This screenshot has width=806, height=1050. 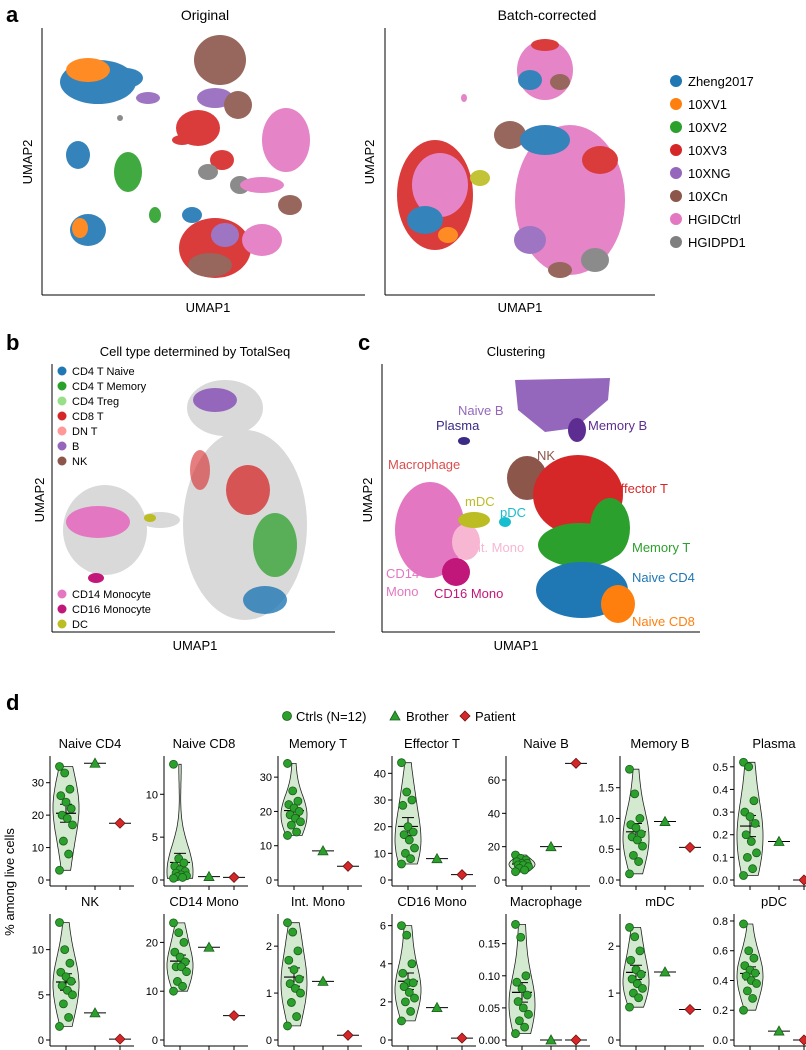 What do you see at coordinates (314, 972) in the screenshot?
I see `dotplot-panel: Int. Mono 0 1 2` at bounding box center [314, 972].